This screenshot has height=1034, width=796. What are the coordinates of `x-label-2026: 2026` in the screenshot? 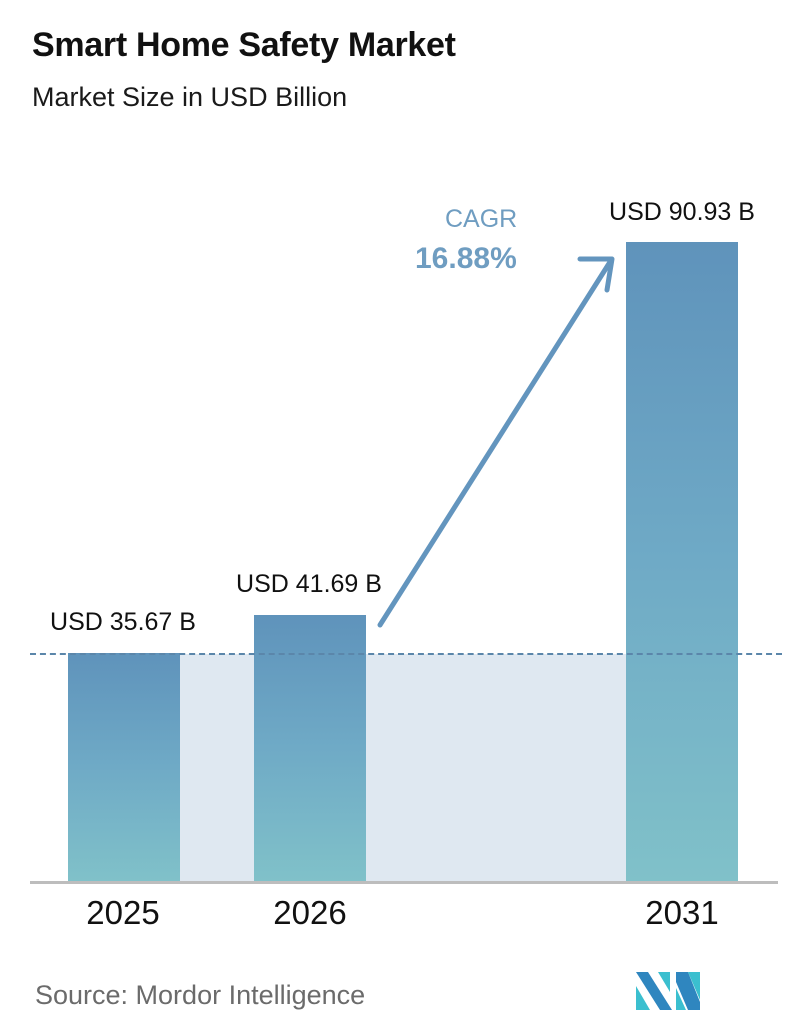 It's located at (310, 912).